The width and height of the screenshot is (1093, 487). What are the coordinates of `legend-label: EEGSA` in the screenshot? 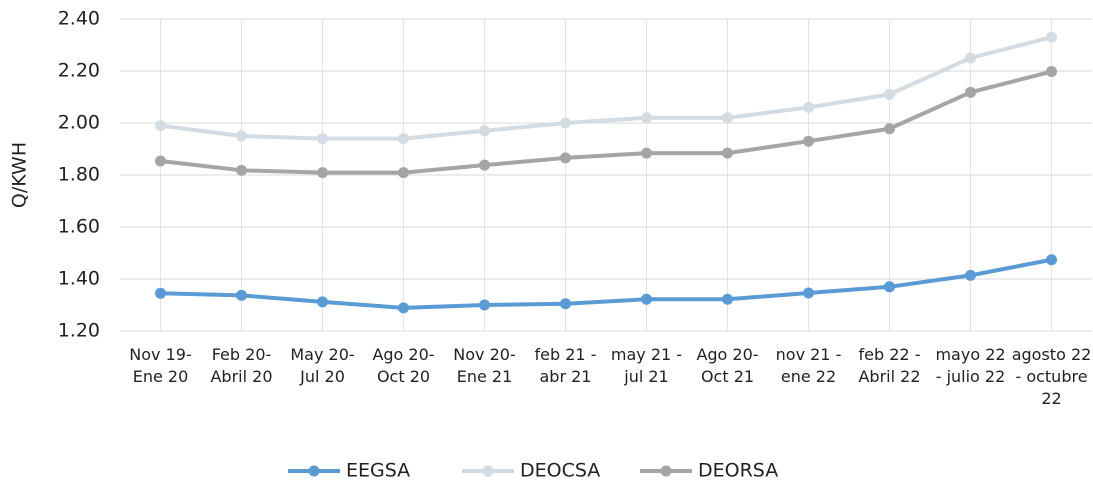 It's located at (378, 471).